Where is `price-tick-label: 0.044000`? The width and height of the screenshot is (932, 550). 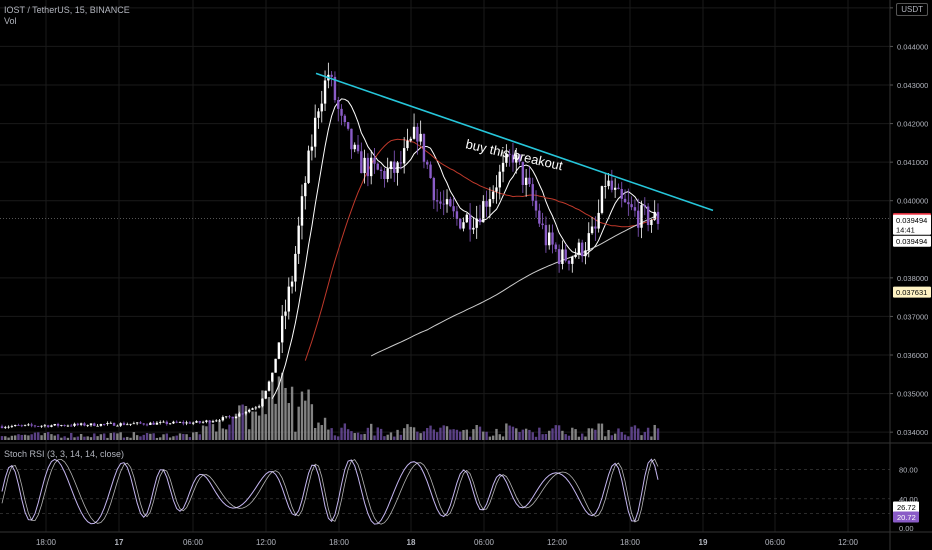
price-tick-label: 0.044000 is located at coordinates (912, 46).